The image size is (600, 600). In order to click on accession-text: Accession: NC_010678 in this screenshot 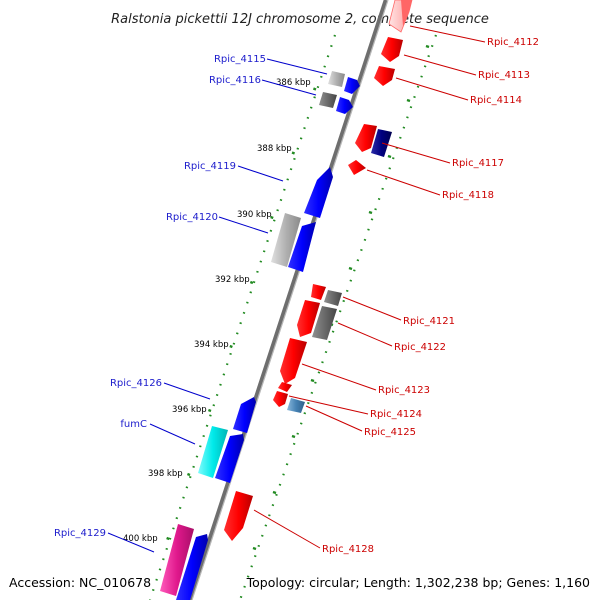, I will do `click(80, 582)`.